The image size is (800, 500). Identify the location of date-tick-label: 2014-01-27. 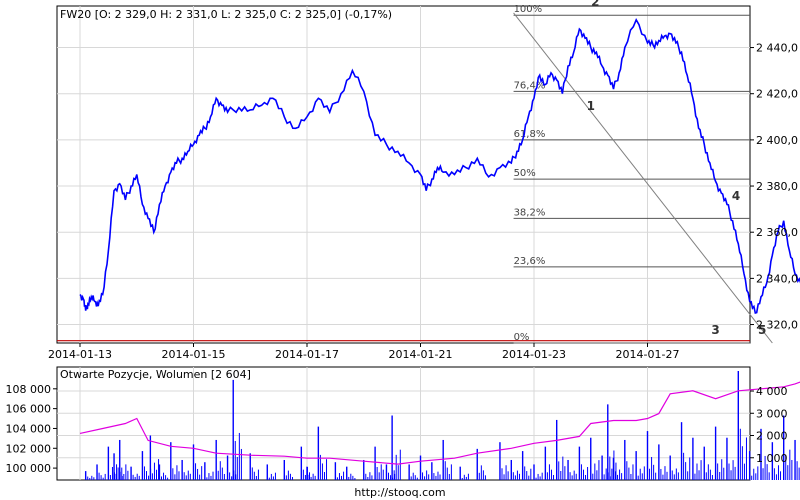
(648, 354).